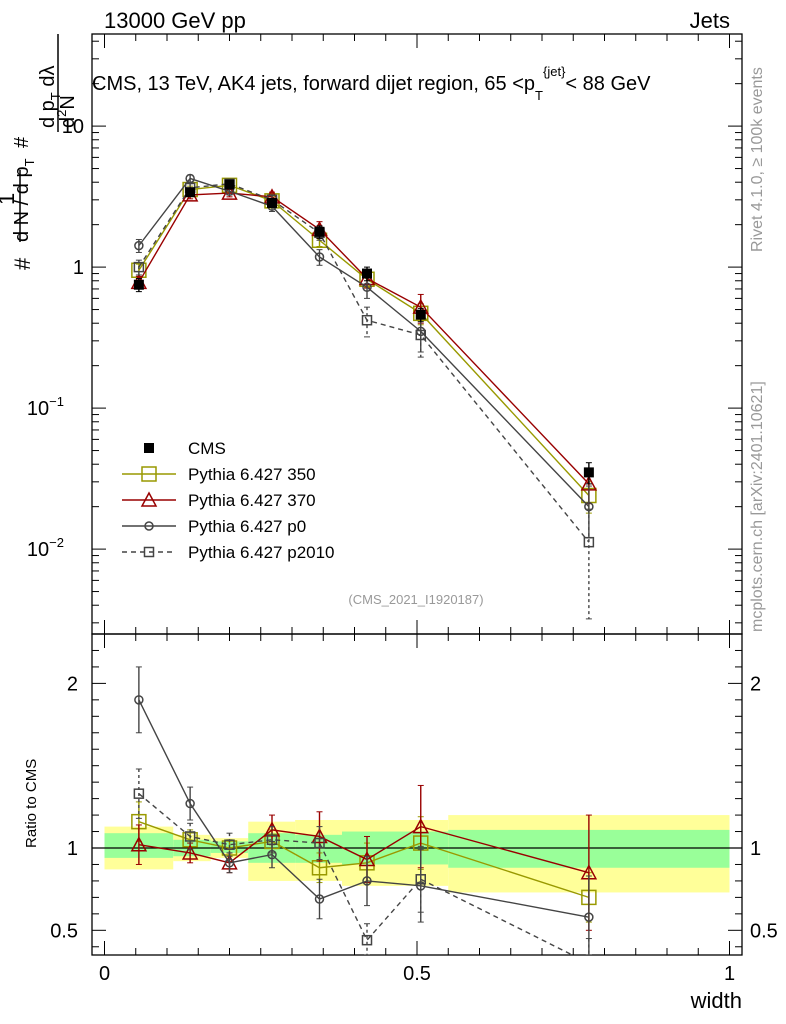 Image resolution: width=786 pixels, height=1024 pixels. What do you see at coordinates (39, 152) in the screenshot?
I see `main-y-axis-label: # d N / d pT 1 # d2N d pT dλ` at bounding box center [39, 152].